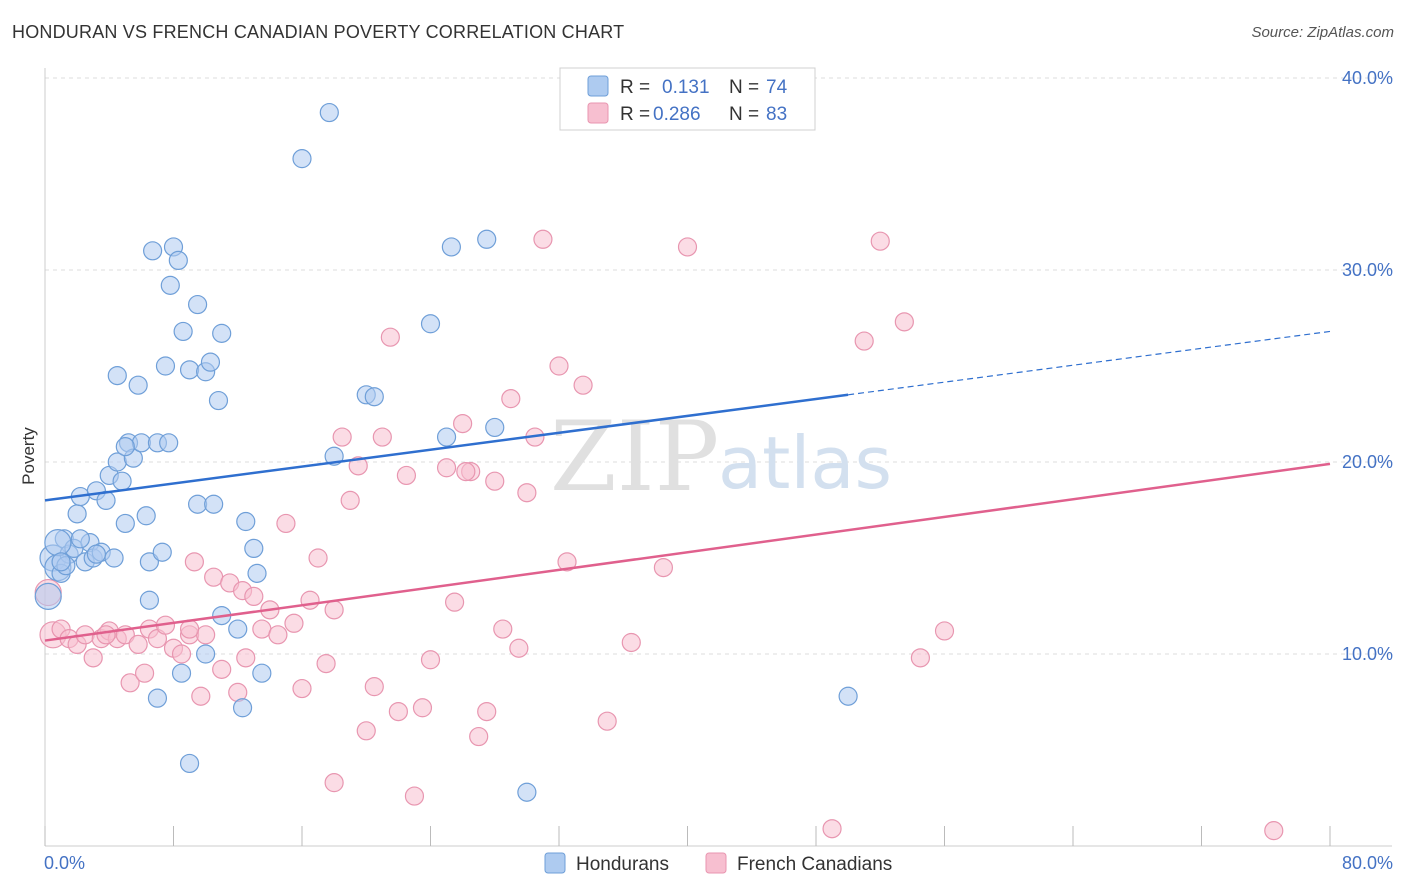 The image size is (1406, 892). I want to click on legend-swatch-pink, so click(598, 113).